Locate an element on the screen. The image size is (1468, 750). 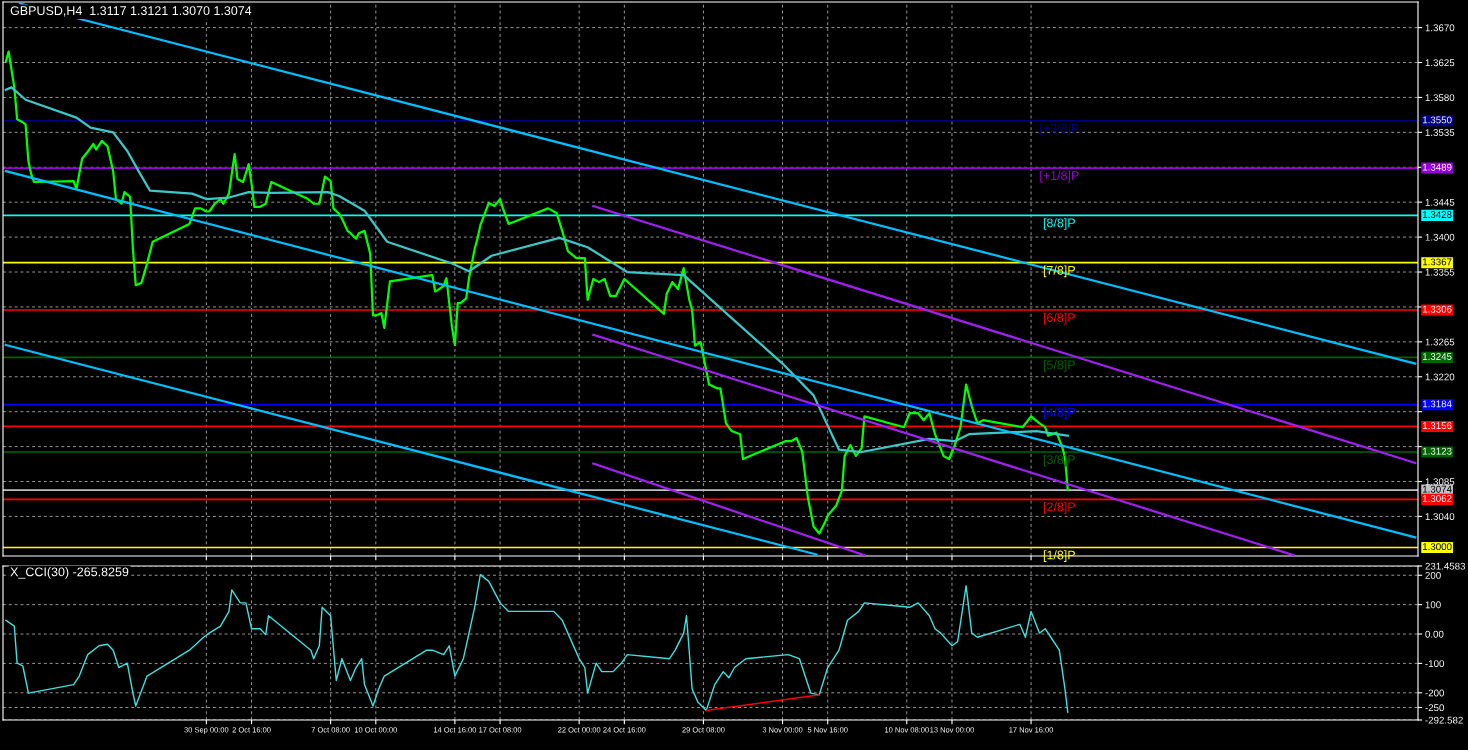
ref-line-label: 1.3184 is located at coordinates (1437, 404).